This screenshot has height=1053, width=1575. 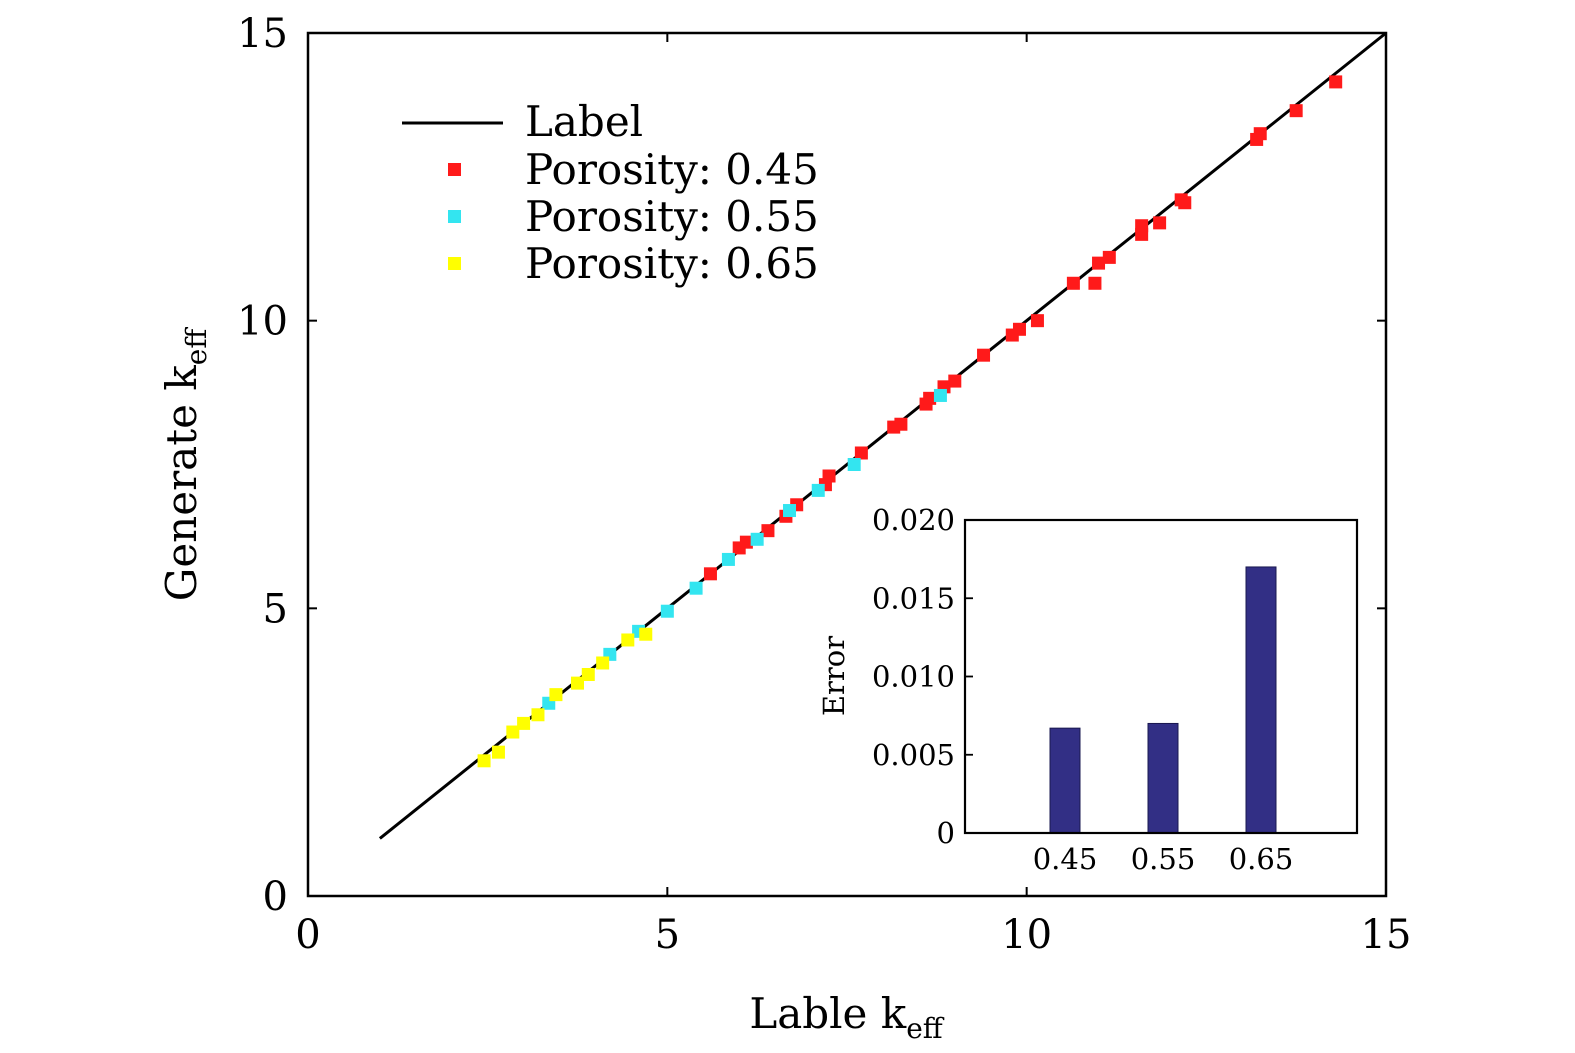 I want to click on inset-bars, so click(x=1163, y=700).